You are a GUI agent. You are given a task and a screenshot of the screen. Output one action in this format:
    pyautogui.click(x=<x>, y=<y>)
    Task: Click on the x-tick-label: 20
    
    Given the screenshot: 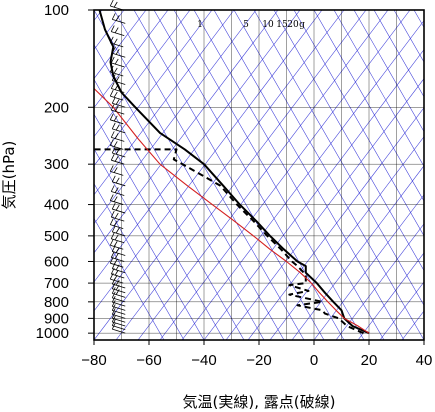 What is the action you would take?
    pyautogui.click(x=369, y=360)
    